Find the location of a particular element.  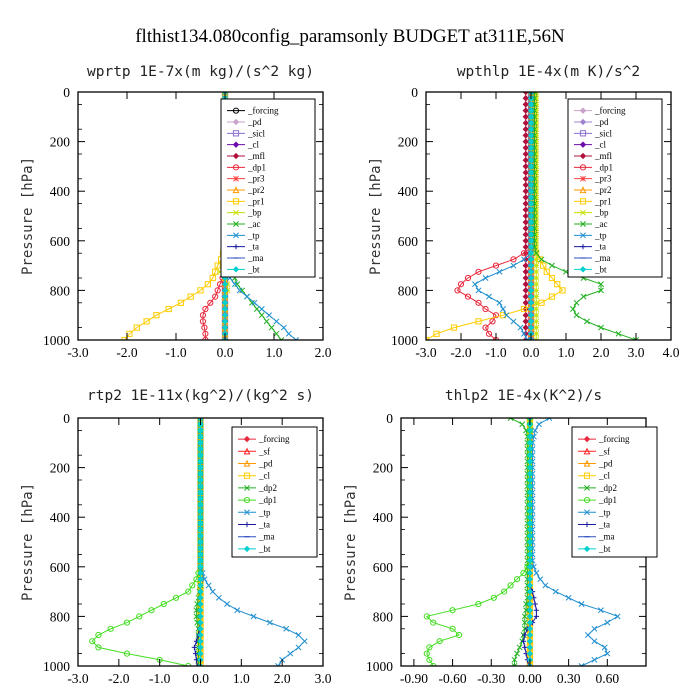

y-axis-label: Pressure [hPa] is located at coordinates (376, 216).